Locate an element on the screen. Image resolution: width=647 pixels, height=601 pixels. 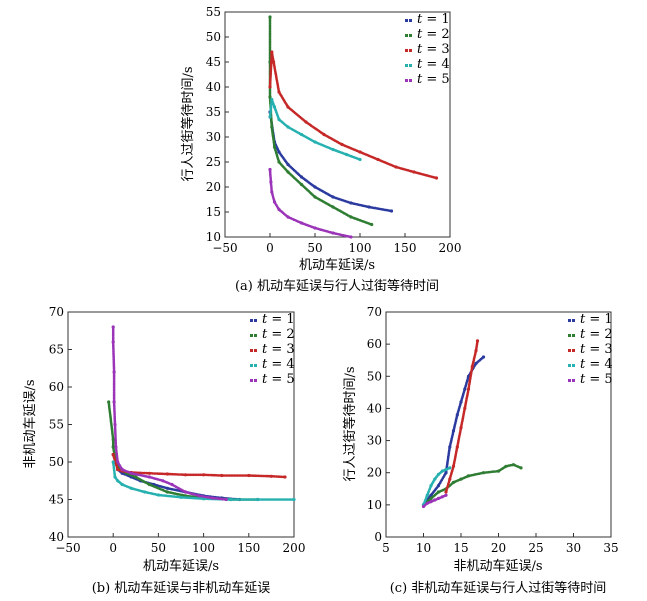
legend-value: = 3 is located at coordinates (435, 49).